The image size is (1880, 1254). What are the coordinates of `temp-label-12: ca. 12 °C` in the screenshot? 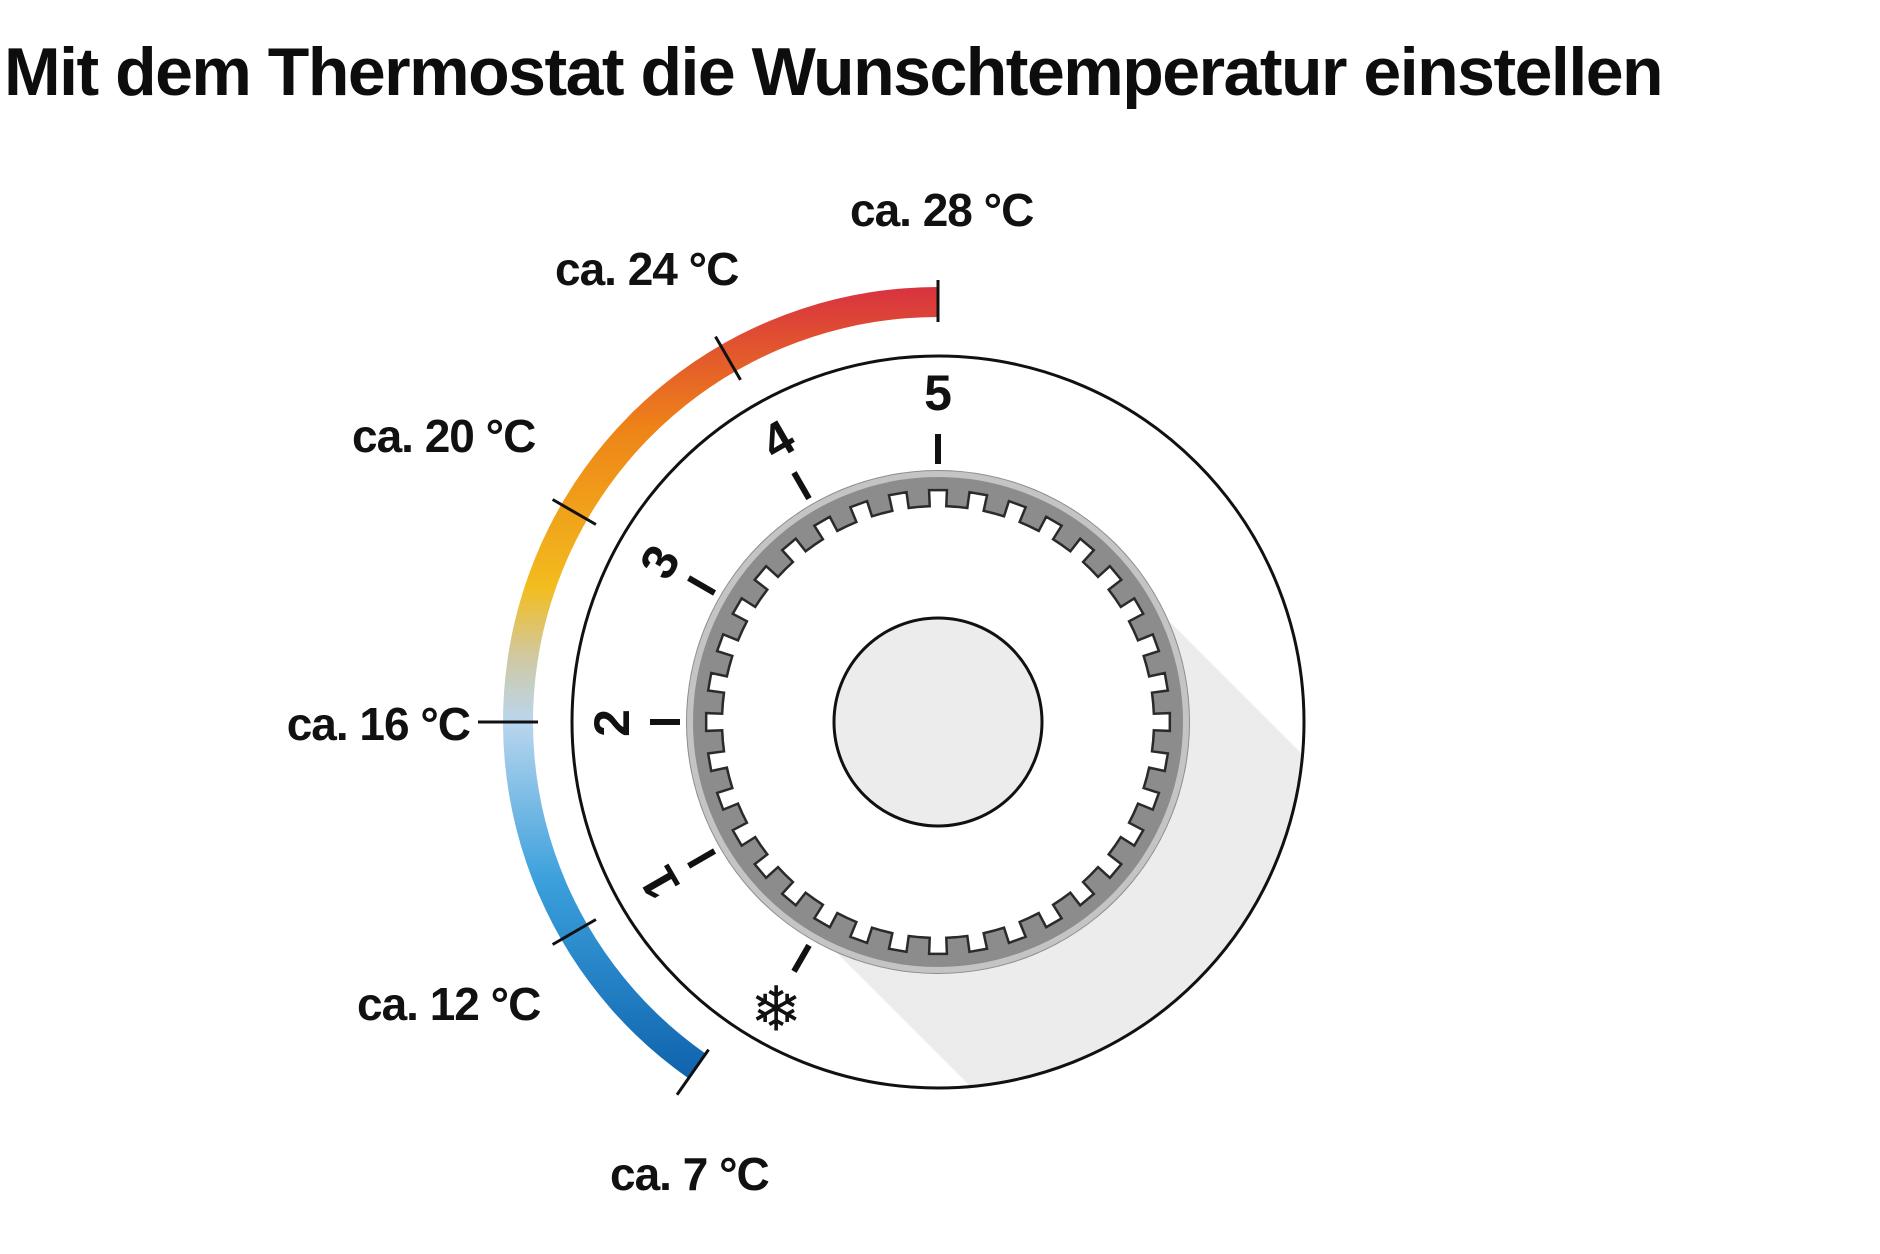 It's located at (448, 1004).